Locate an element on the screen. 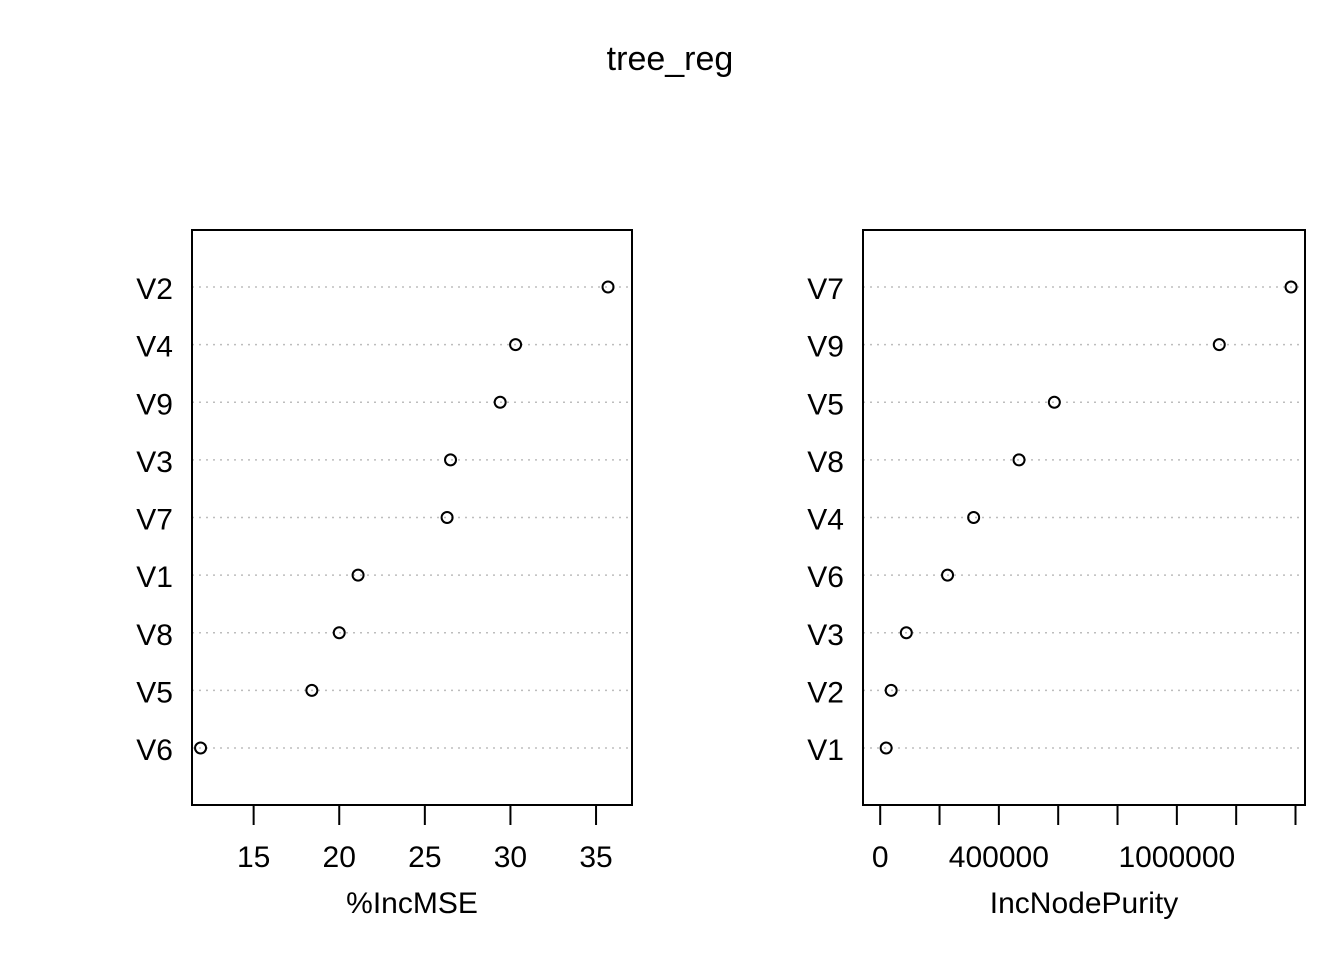  x-tick-label: 35 is located at coordinates (595, 857).